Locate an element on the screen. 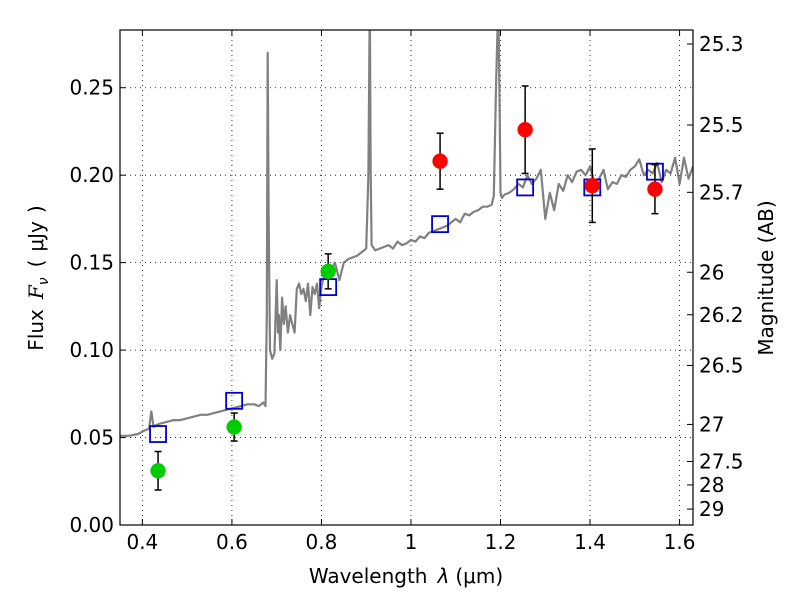  y2-tick-label: 26.5 is located at coordinates (721, 365).